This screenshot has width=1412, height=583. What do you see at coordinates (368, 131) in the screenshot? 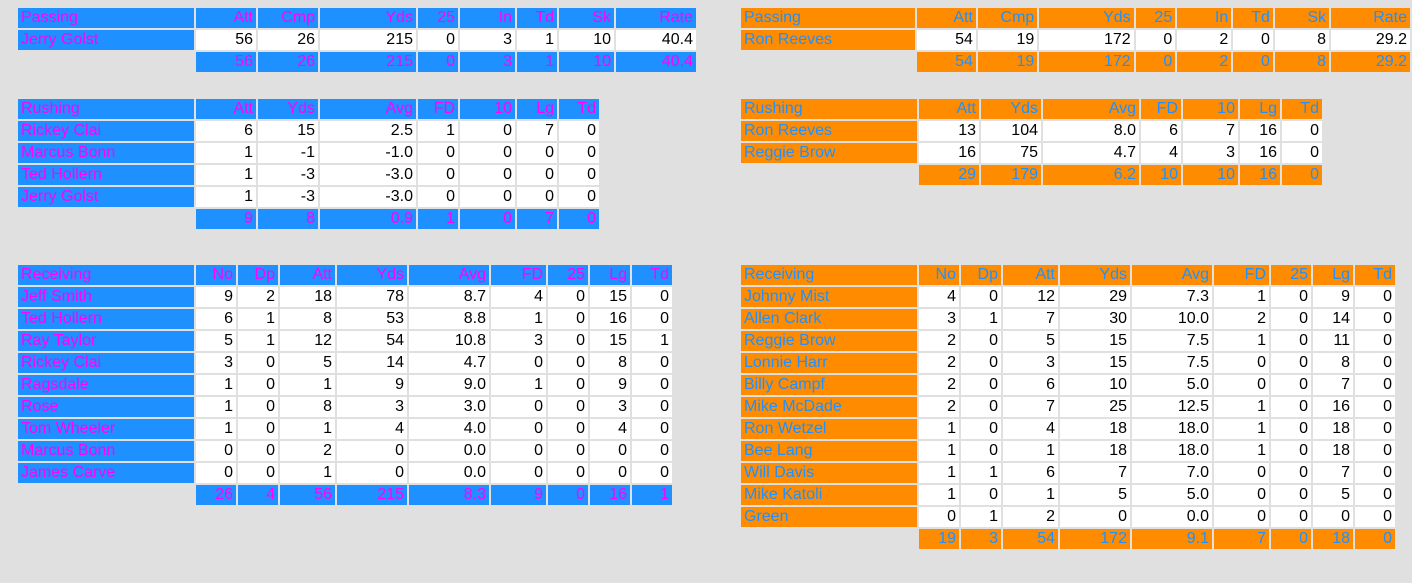
I see `stat-value: 2.5` at bounding box center [368, 131].